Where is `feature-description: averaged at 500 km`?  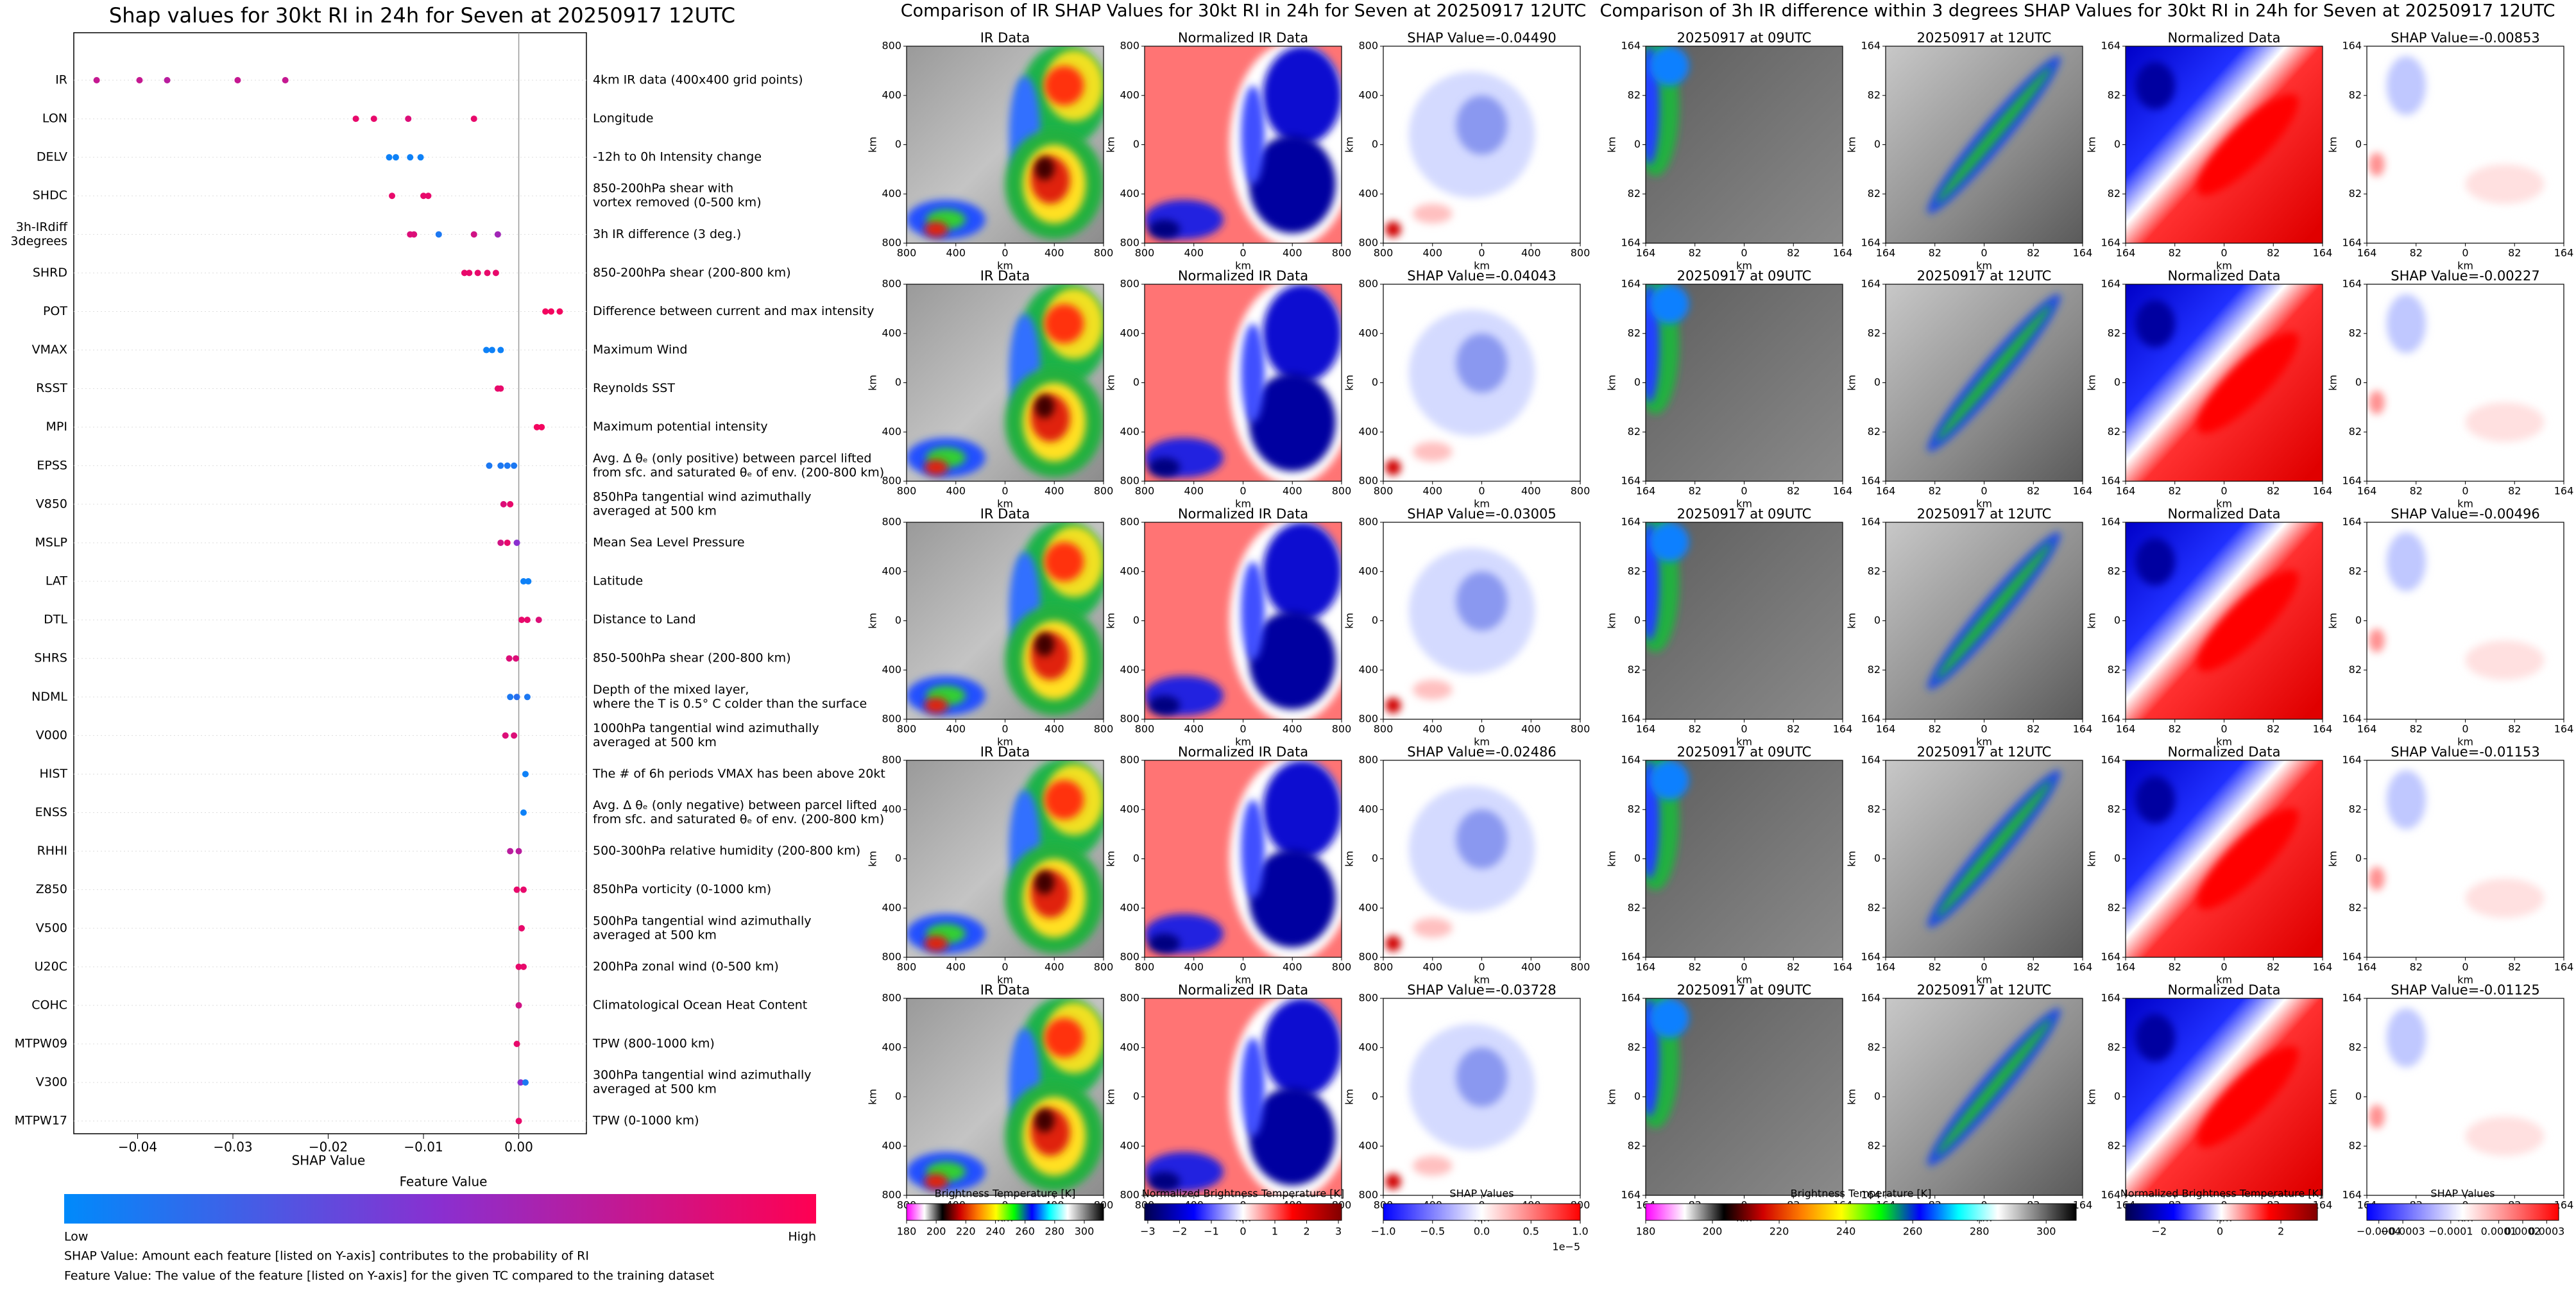 feature-description: averaged at 500 km is located at coordinates (655, 511).